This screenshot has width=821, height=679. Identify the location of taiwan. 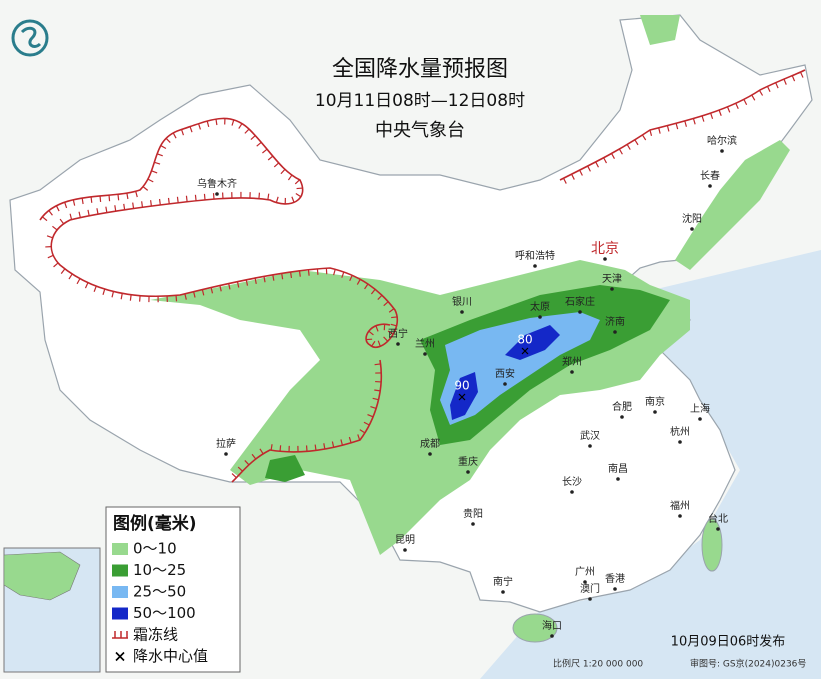
(712, 545).